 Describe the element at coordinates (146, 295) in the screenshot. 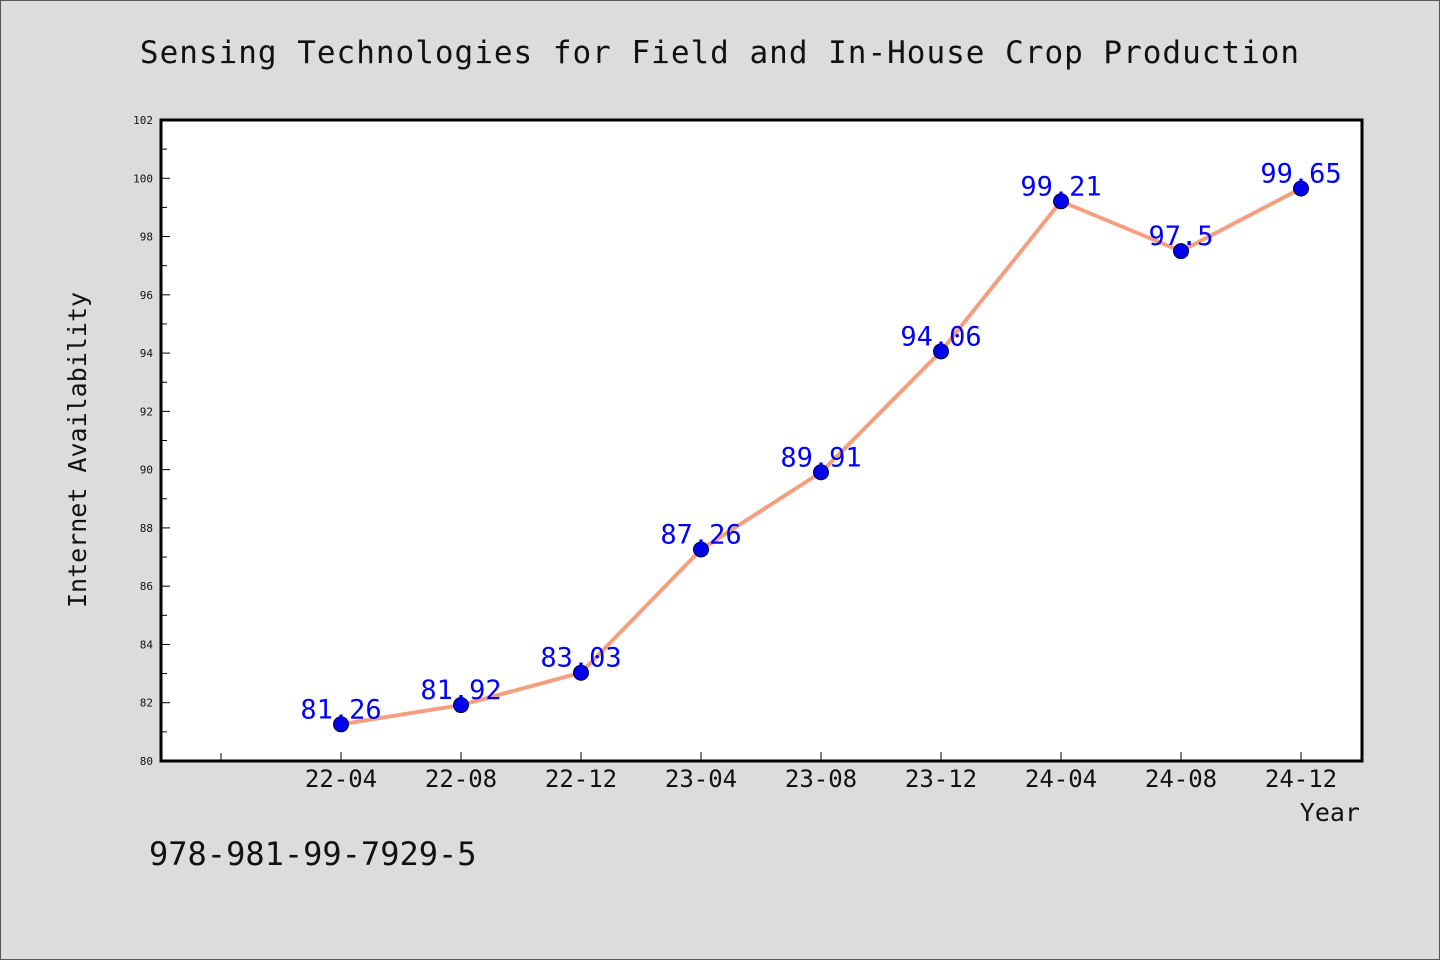

I see `y-tick-label: 96` at that location.